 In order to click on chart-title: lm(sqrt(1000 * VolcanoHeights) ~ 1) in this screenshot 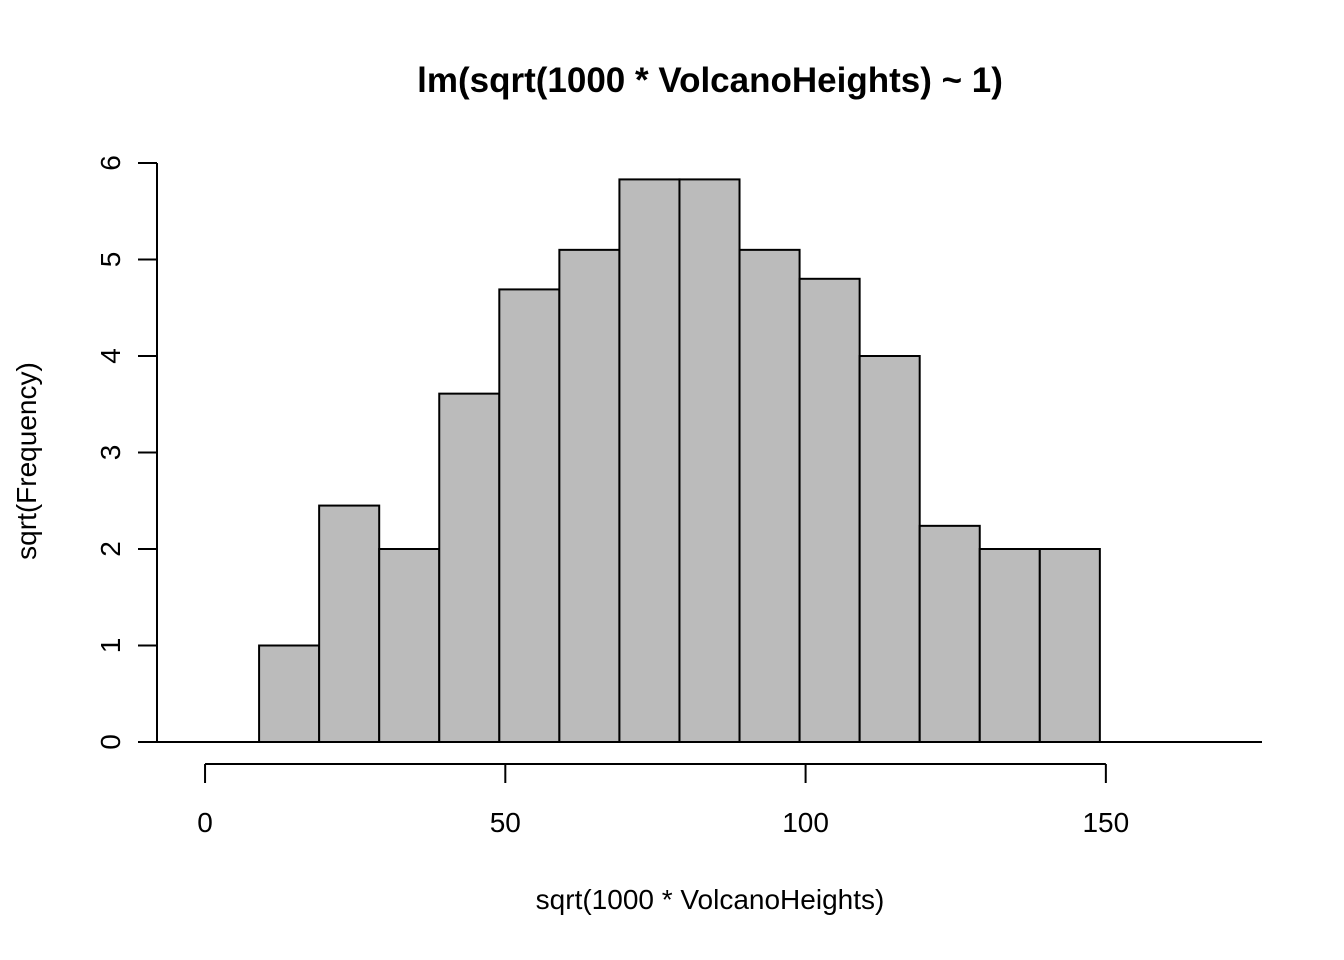, I will do `click(710, 80)`.